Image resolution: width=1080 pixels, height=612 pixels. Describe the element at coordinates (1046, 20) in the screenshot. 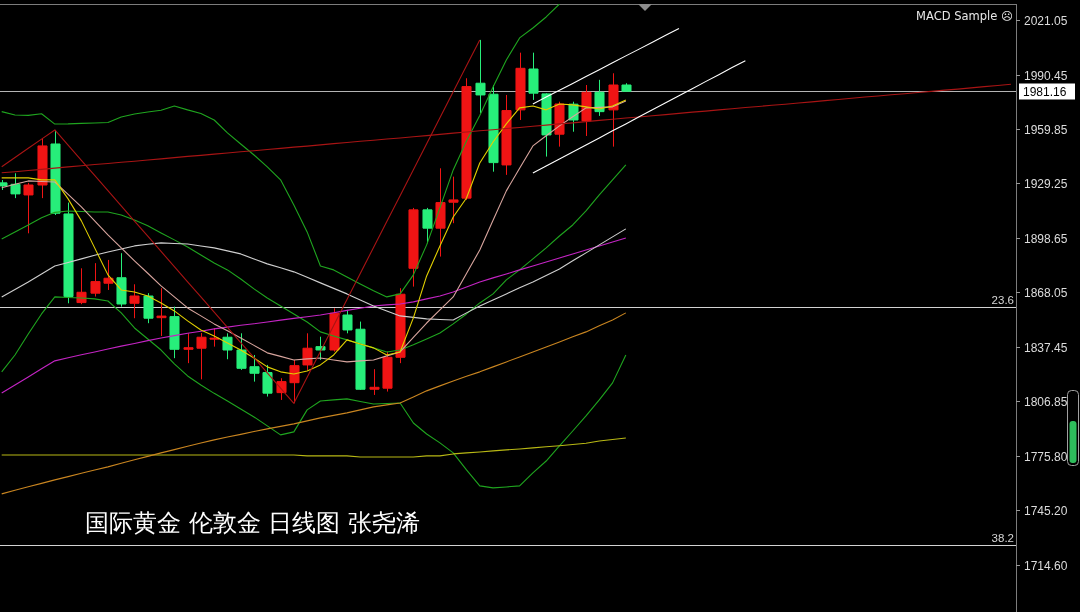

I see `y-tick-label: 2021.05` at that location.